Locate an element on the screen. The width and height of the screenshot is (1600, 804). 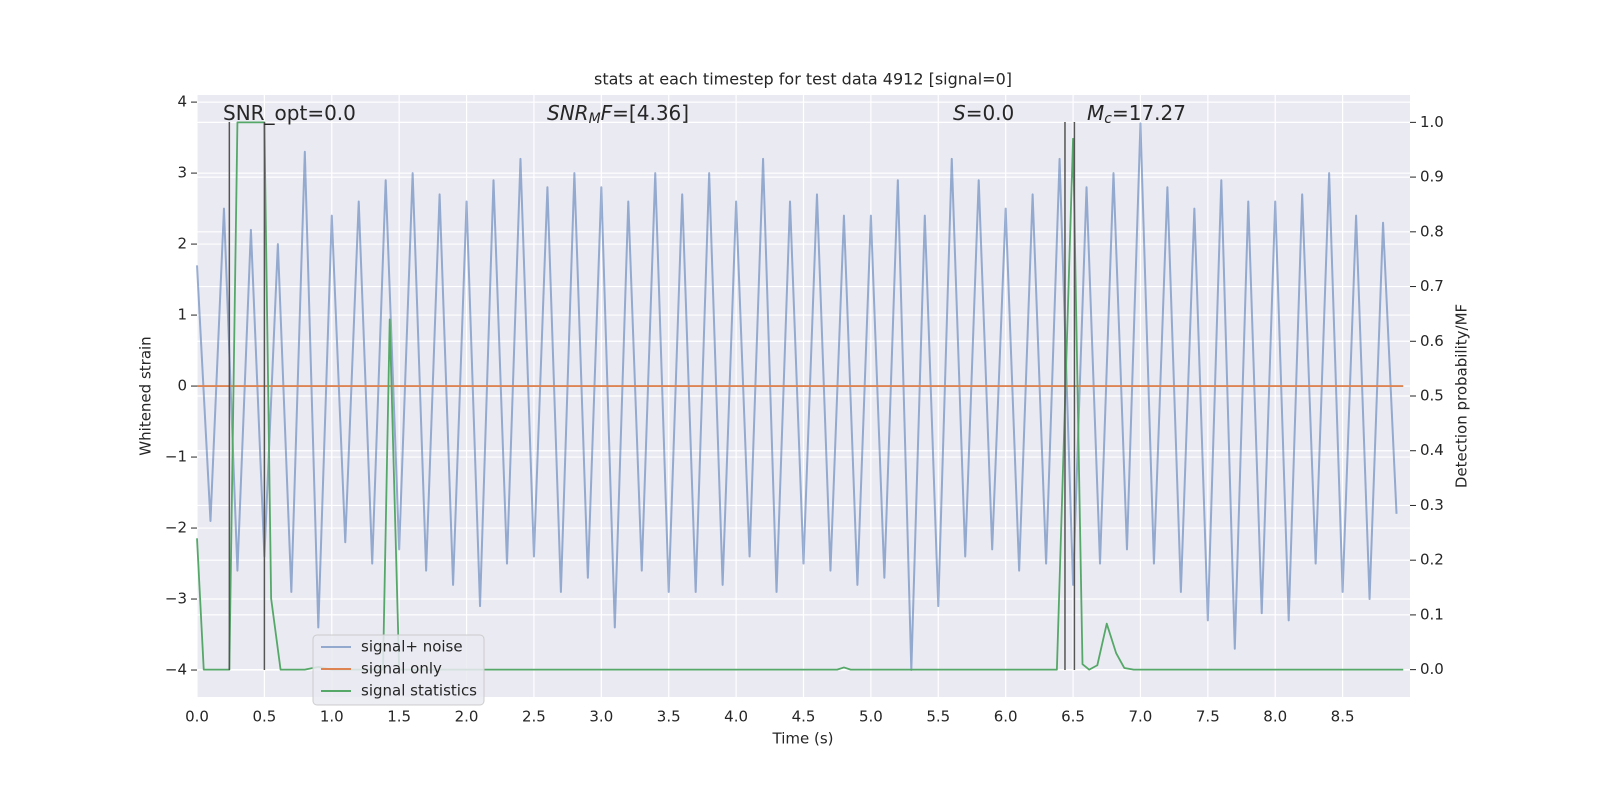
annotation-part: =[4.36] is located at coordinates (650, 113).